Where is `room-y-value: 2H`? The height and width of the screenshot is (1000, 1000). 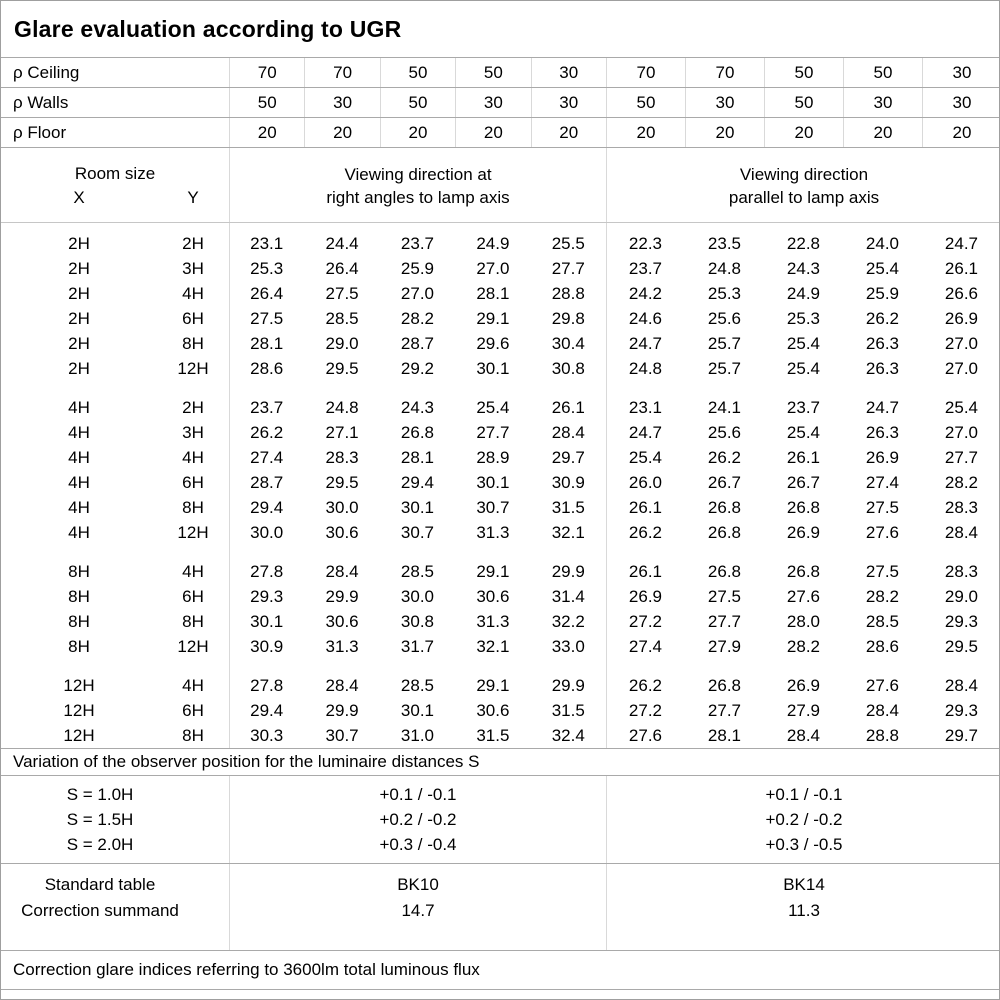
room-y-value: 2H is located at coordinates (193, 407).